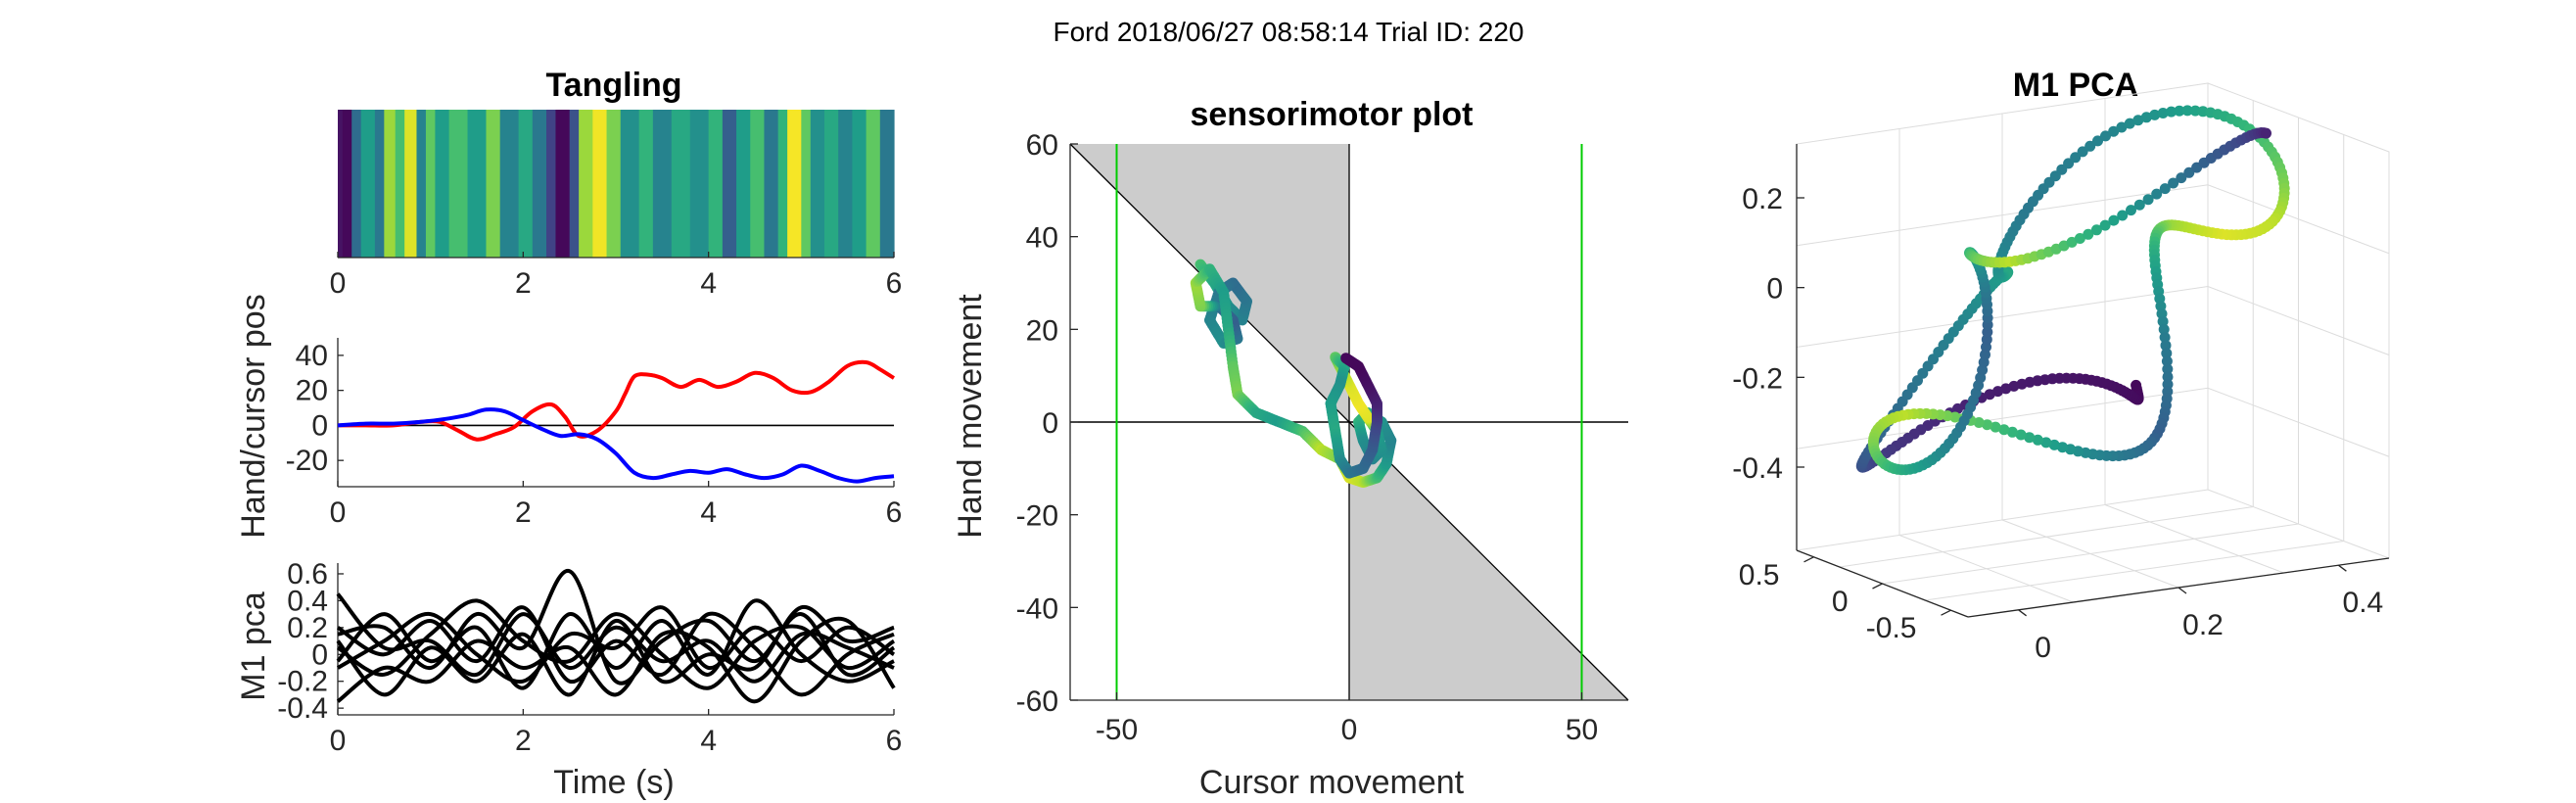  What do you see at coordinates (1762, 199) in the screenshot?
I see `z-tick-label: 0.2` at bounding box center [1762, 199].